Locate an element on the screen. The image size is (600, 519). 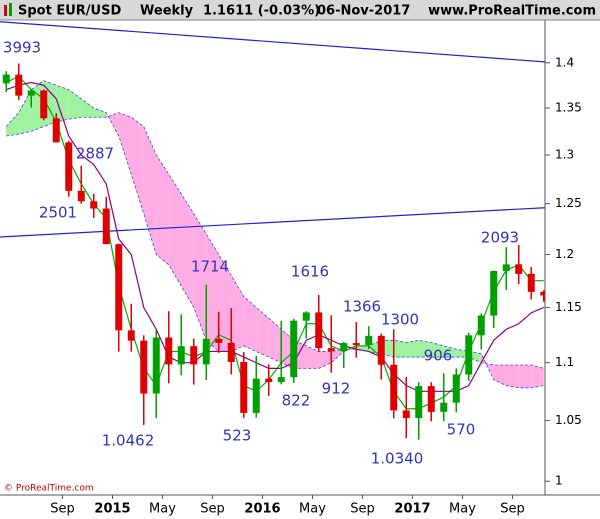
y-tick-label: 1.3 is located at coordinates (564, 154).